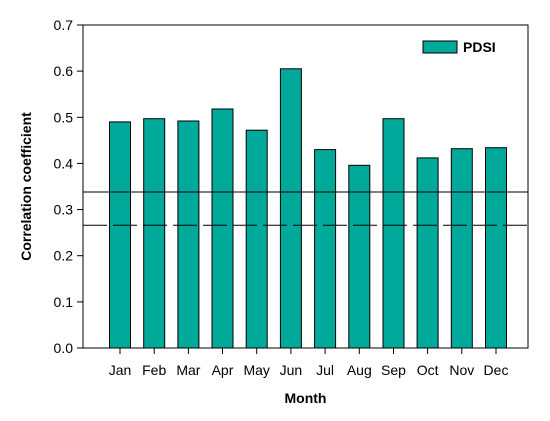  I want to click on y-tick-label: 0.2, so click(64, 256).